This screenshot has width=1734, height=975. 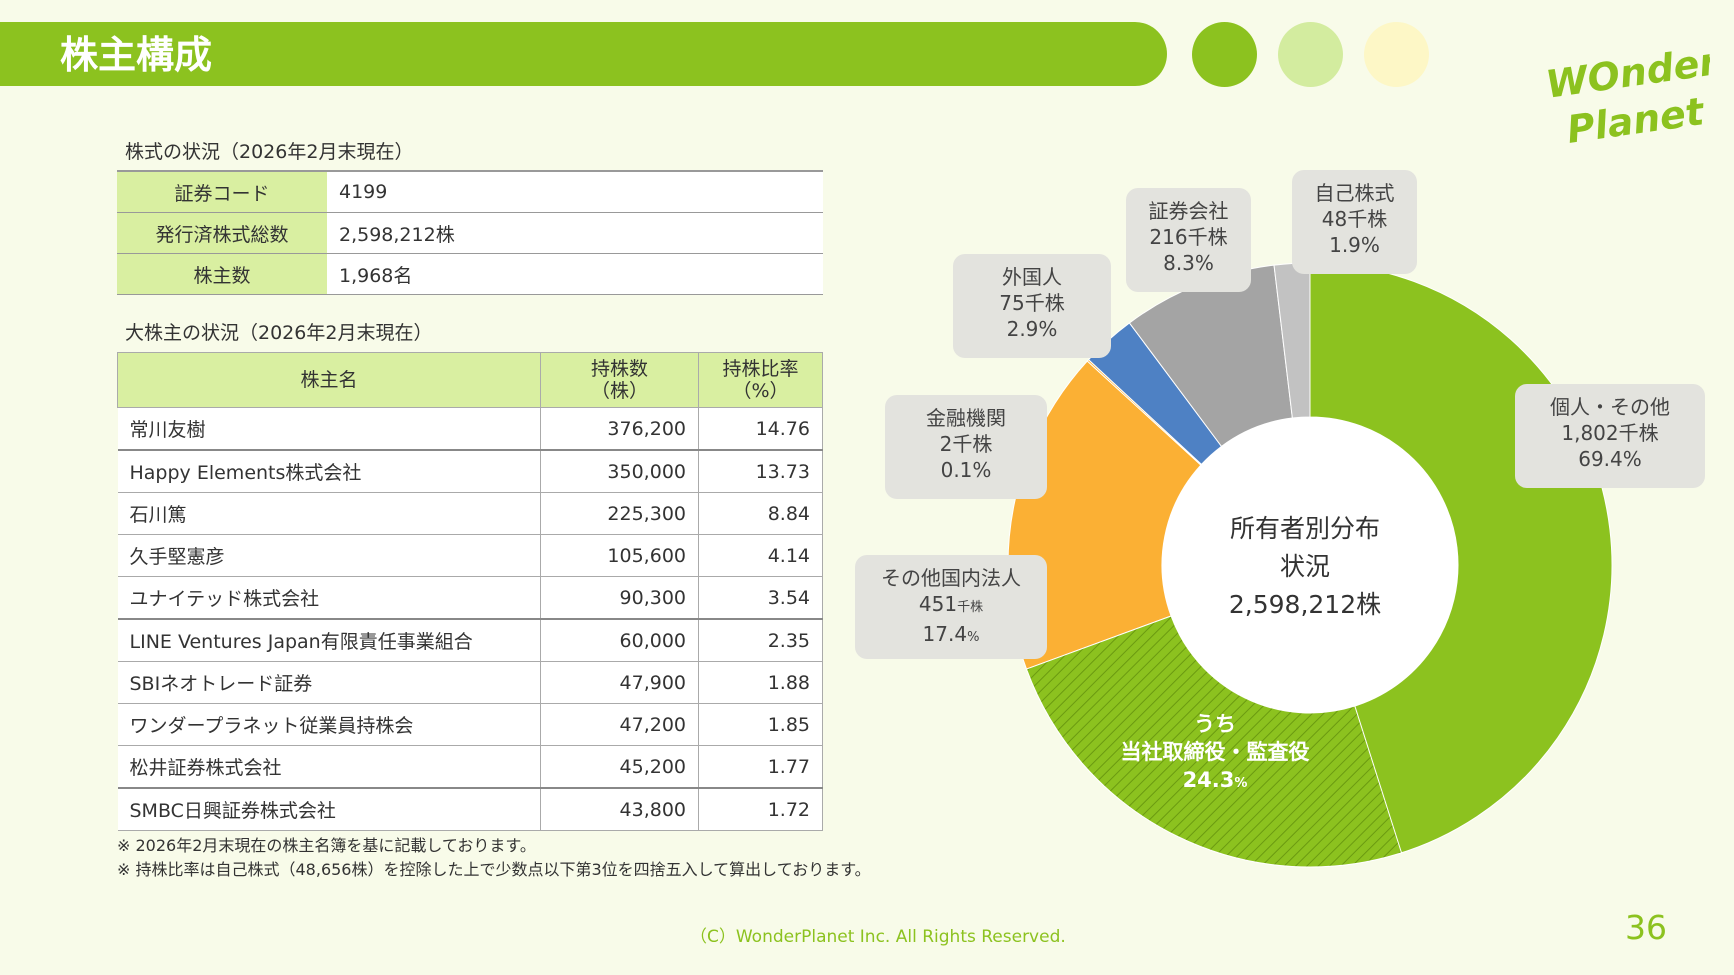 What do you see at coordinates (222, 233) in the screenshot?
I see `issued-shares-label: 発行済株式総数` at bounding box center [222, 233].